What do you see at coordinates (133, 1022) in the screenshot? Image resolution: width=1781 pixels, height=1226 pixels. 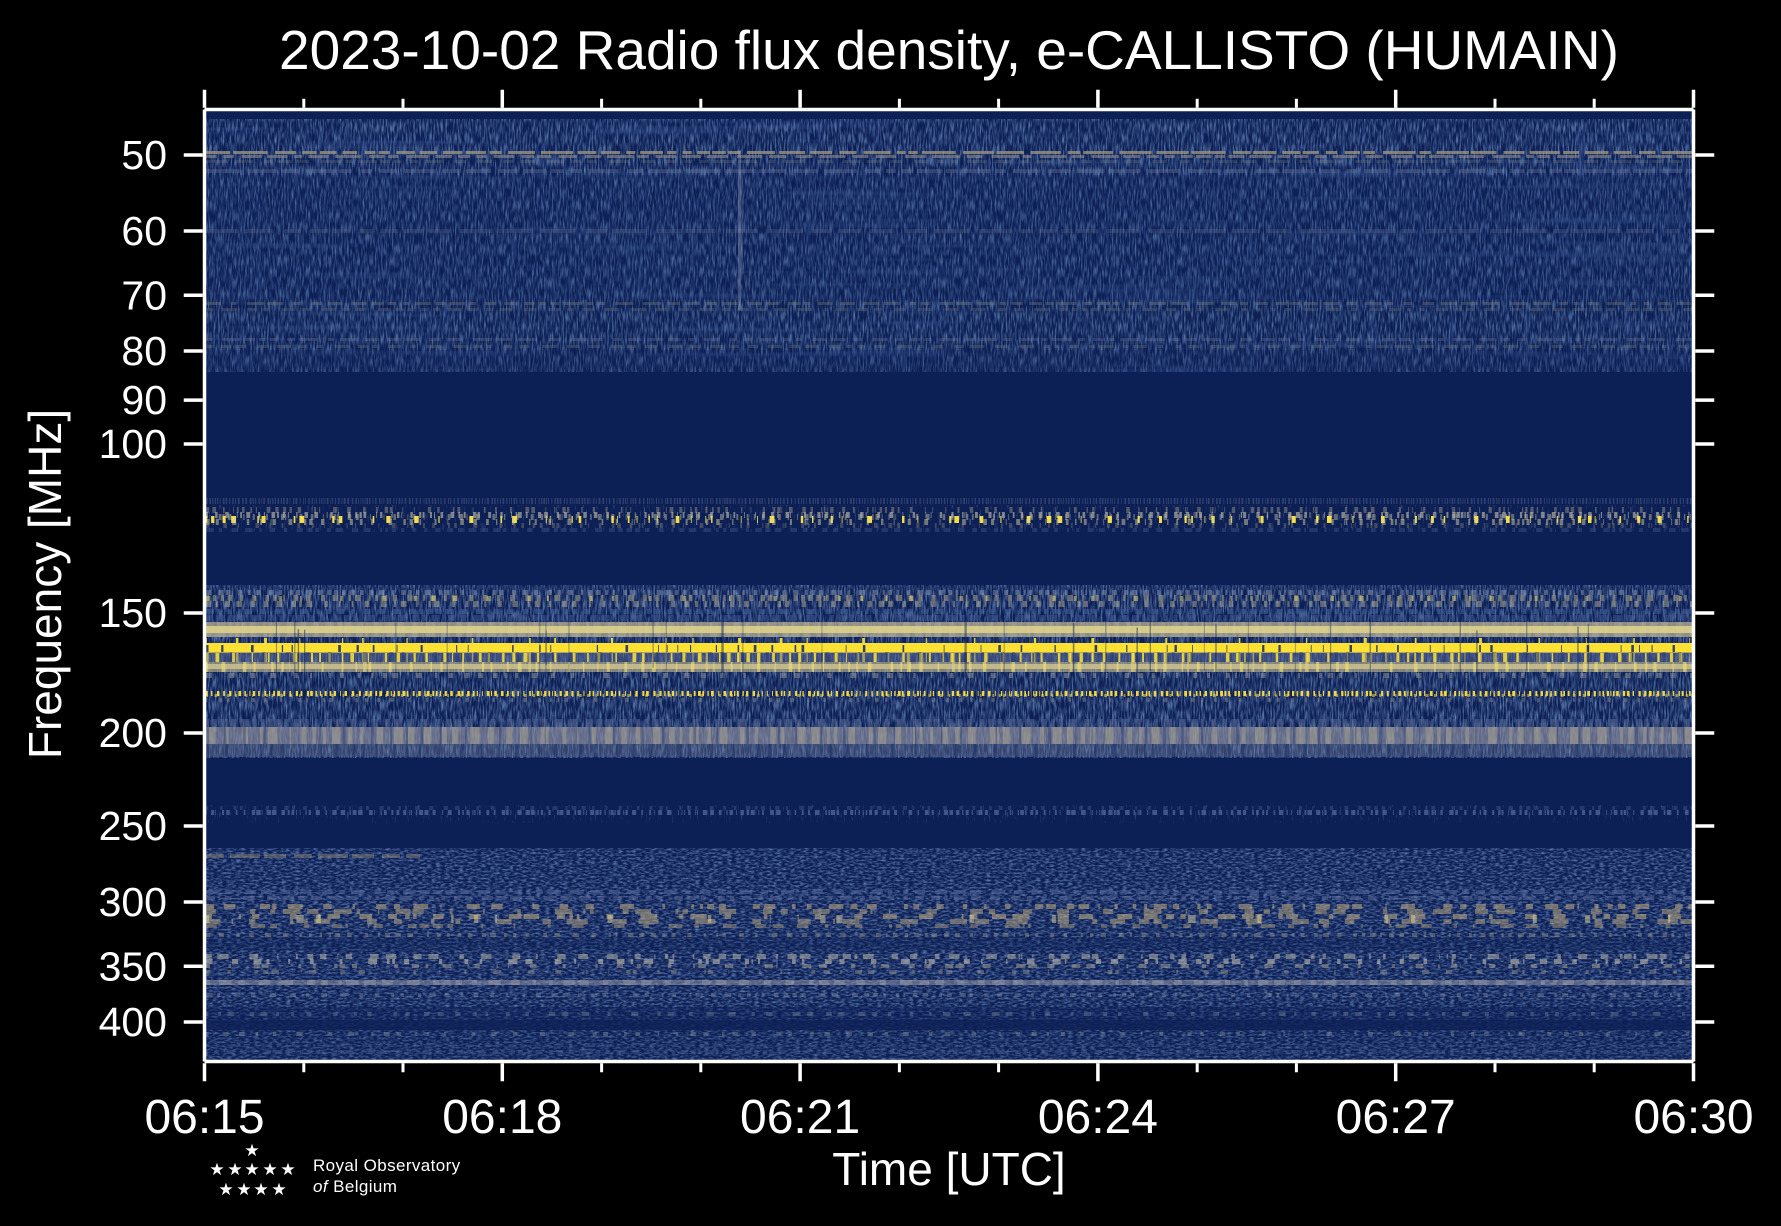 I see `svg-text: 400` at bounding box center [133, 1022].